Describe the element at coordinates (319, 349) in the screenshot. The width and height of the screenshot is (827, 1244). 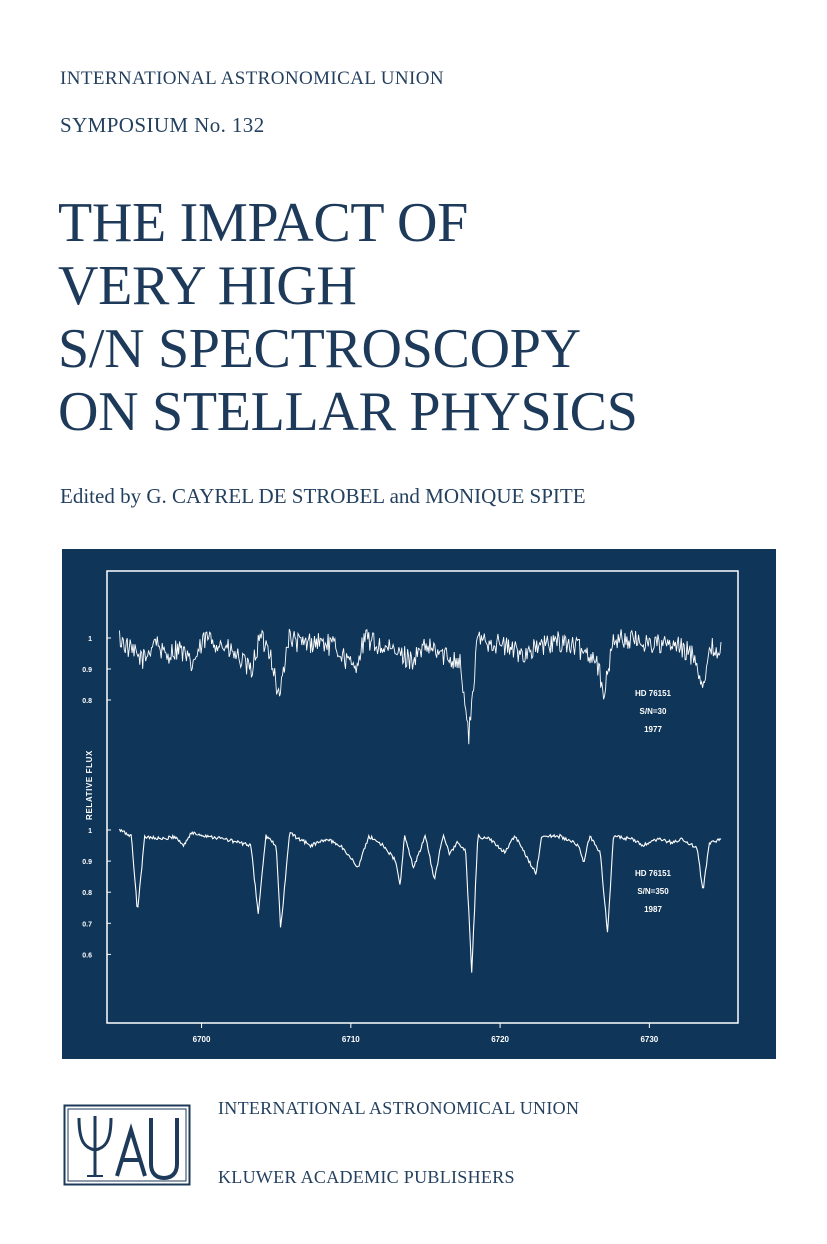
I see `title-line-3: S/N SPECTROSCOPY` at that location.